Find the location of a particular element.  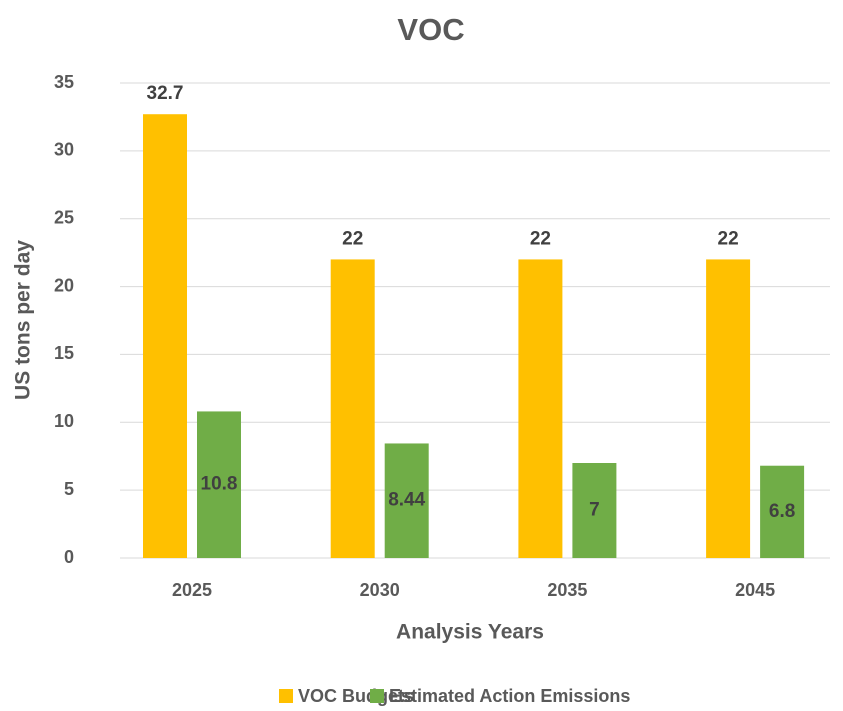

data-label: 7 is located at coordinates (594, 510).